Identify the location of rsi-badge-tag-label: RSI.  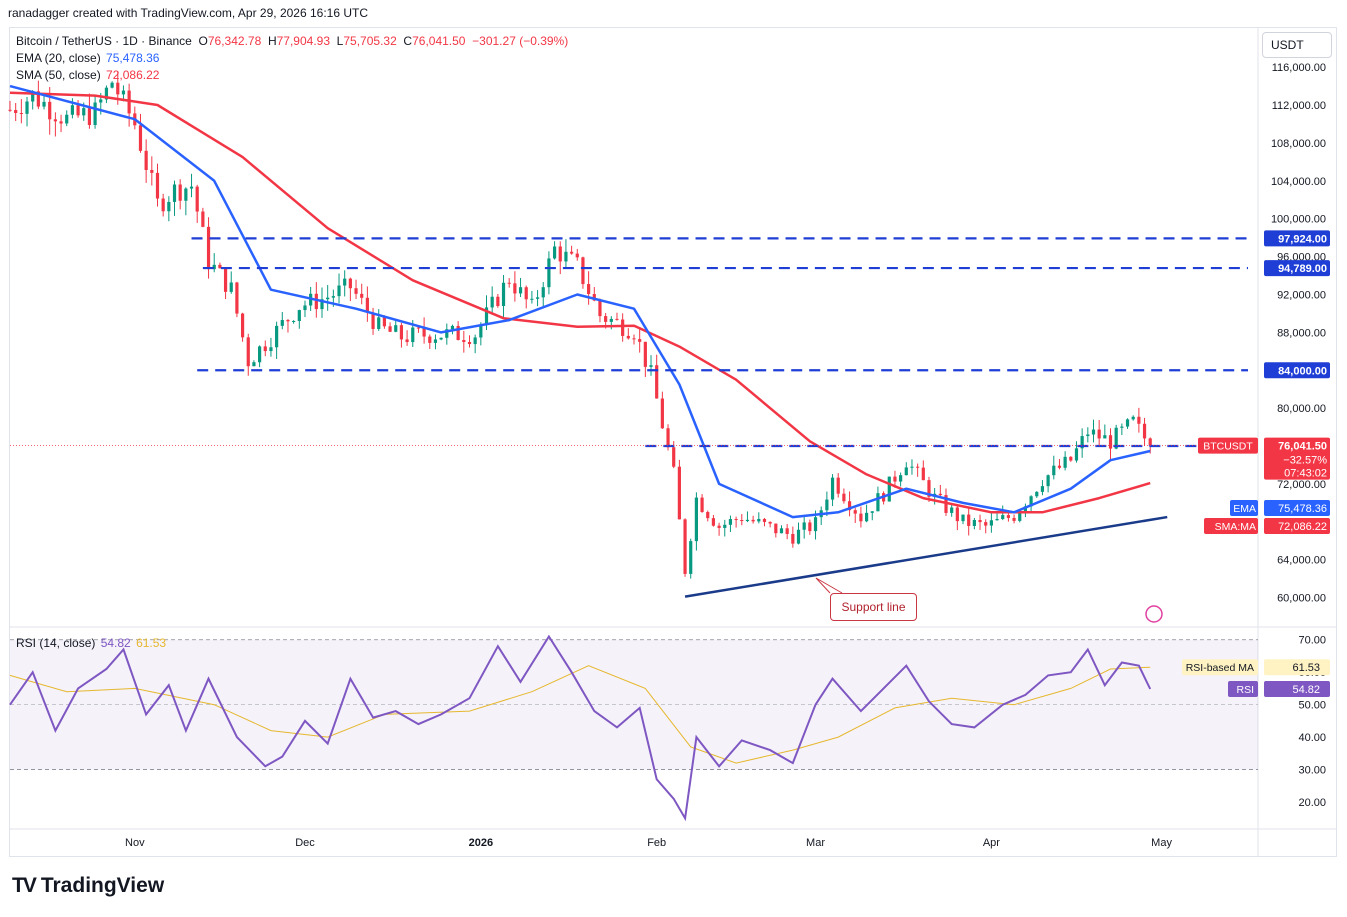
(1245, 690).